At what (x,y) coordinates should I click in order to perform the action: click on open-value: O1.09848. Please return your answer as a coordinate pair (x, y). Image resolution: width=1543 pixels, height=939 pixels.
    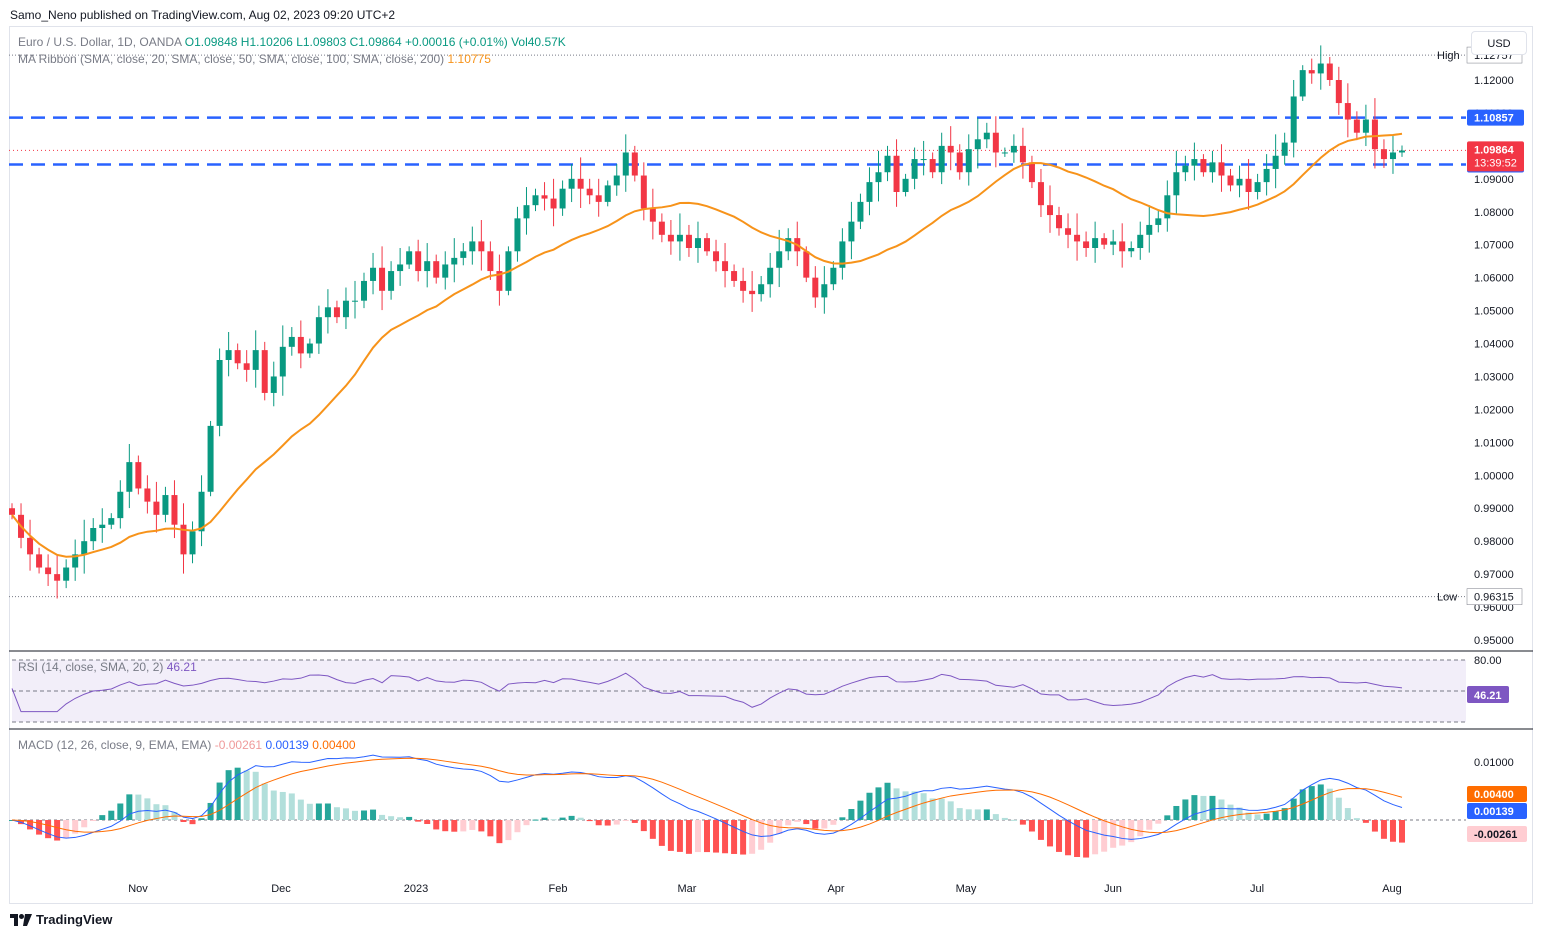
    Looking at the image, I should click on (211, 42).